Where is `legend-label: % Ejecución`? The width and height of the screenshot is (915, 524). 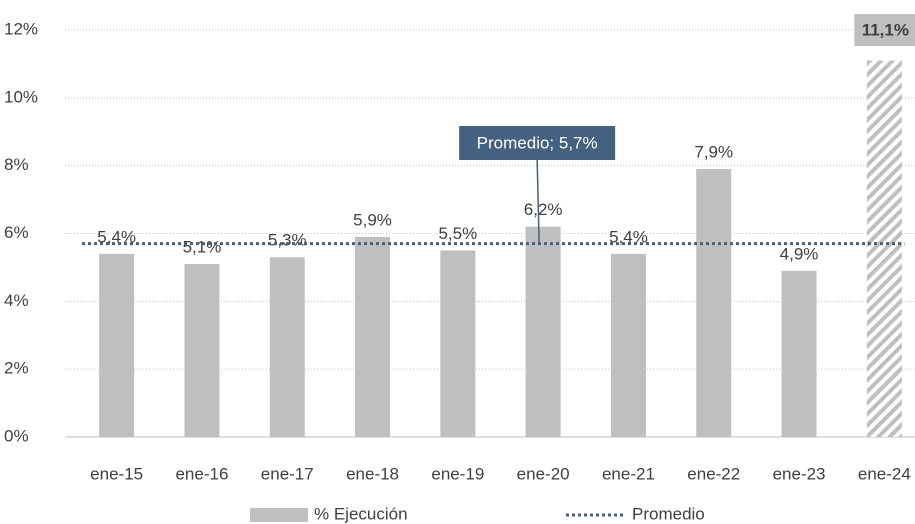
legend-label: % Ejecución is located at coordinates (361, 513).